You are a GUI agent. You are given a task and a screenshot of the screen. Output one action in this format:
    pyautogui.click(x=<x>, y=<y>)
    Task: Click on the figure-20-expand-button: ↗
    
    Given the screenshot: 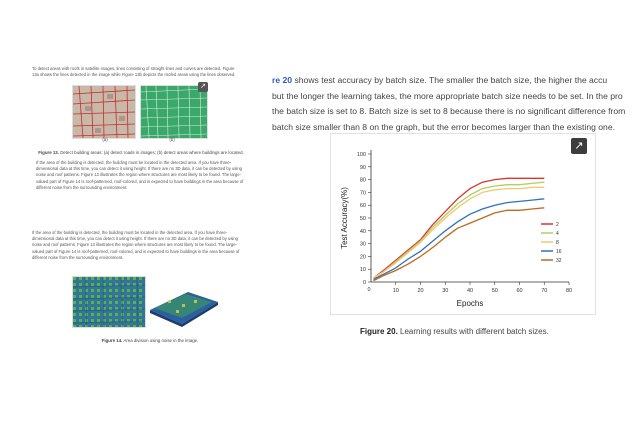 What is the action you would take?
    pyautogui.click(x=579, y=146)
    